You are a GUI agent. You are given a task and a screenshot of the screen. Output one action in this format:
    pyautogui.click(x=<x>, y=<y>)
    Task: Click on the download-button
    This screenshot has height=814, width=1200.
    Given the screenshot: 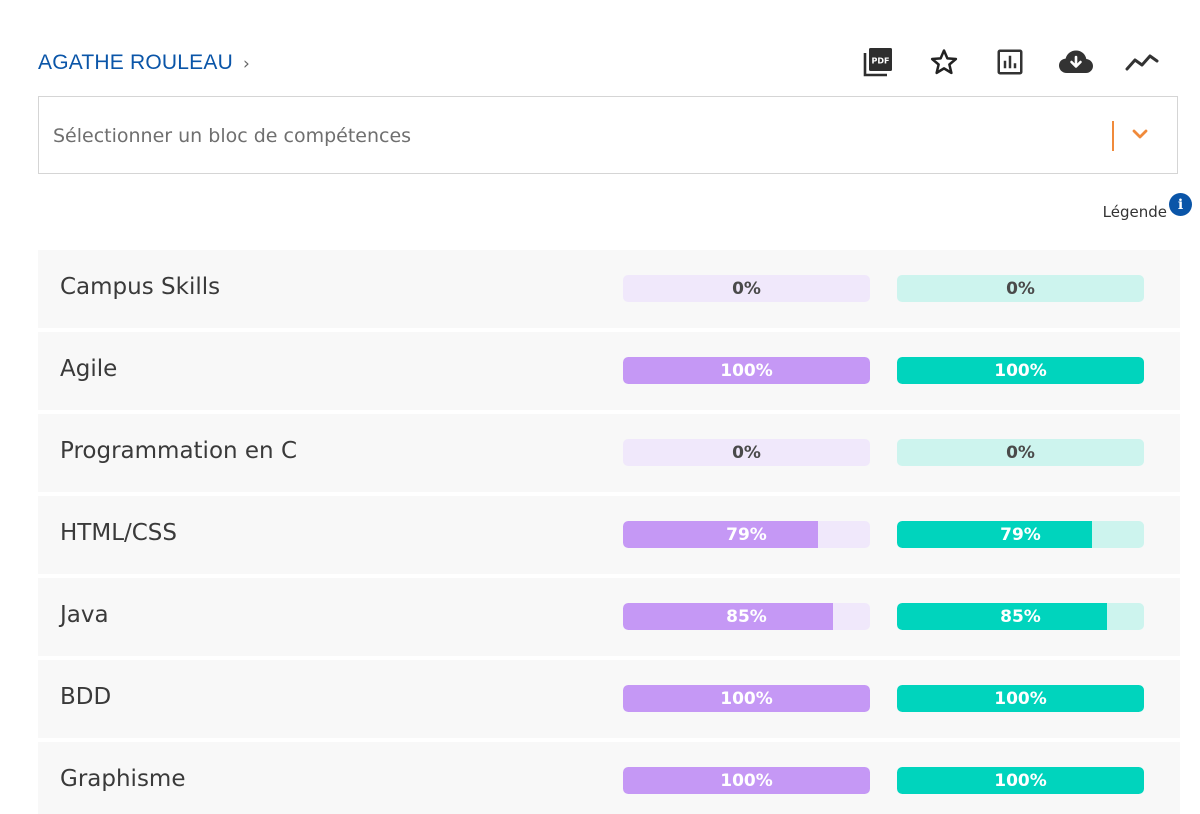 What is the action you would take?
    pyautogui.click(x=1076, y=62)
    